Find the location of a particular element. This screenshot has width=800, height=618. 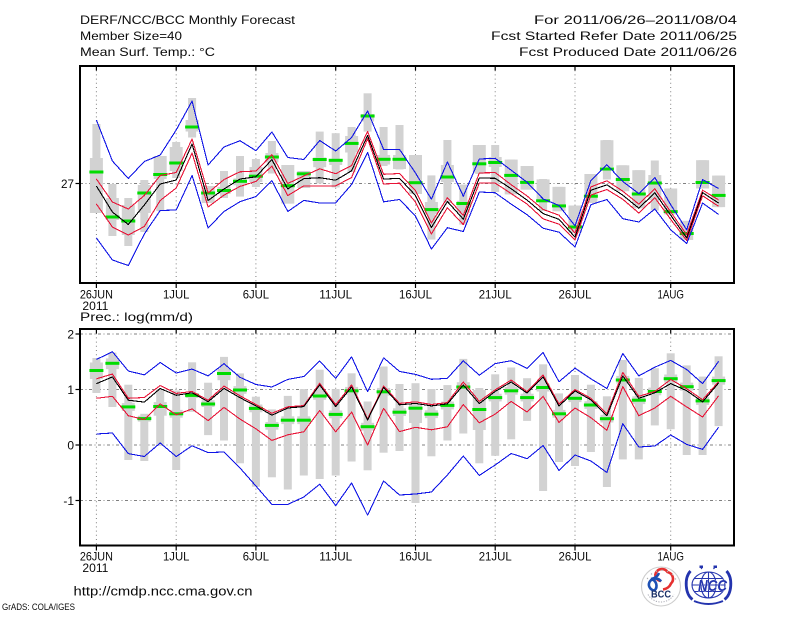

svg-text: For 2011/06/26–2011/08/04 is located at coordinates (635, 20).